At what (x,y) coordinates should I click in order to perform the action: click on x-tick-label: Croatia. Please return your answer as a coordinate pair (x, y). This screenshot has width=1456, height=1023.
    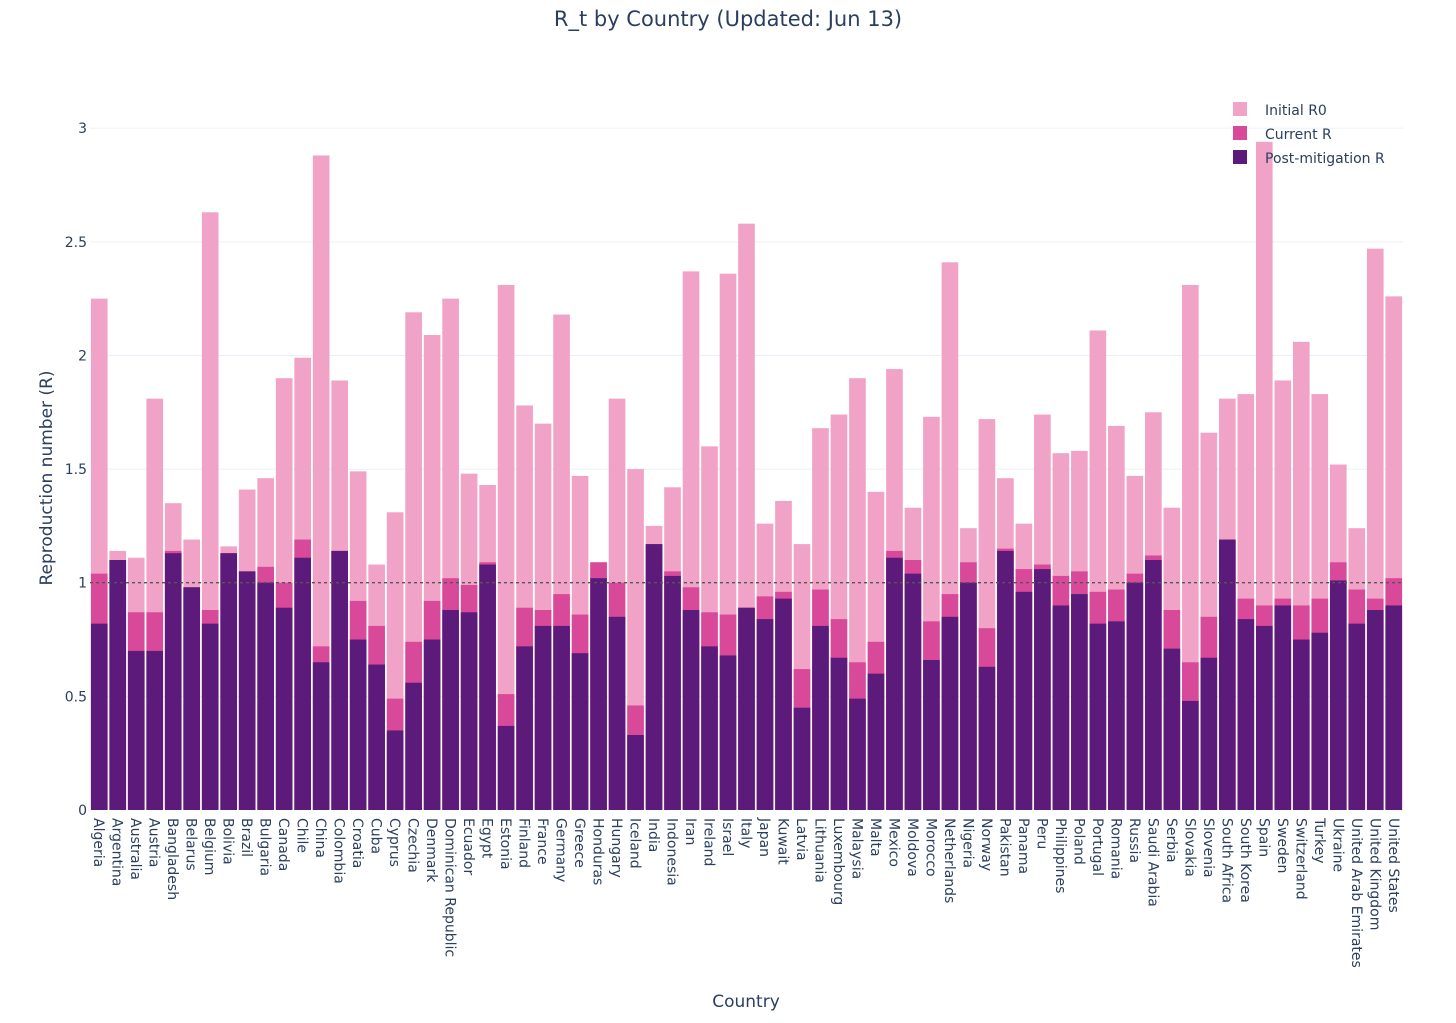
    Looking at the image, I should click on (357, 843).